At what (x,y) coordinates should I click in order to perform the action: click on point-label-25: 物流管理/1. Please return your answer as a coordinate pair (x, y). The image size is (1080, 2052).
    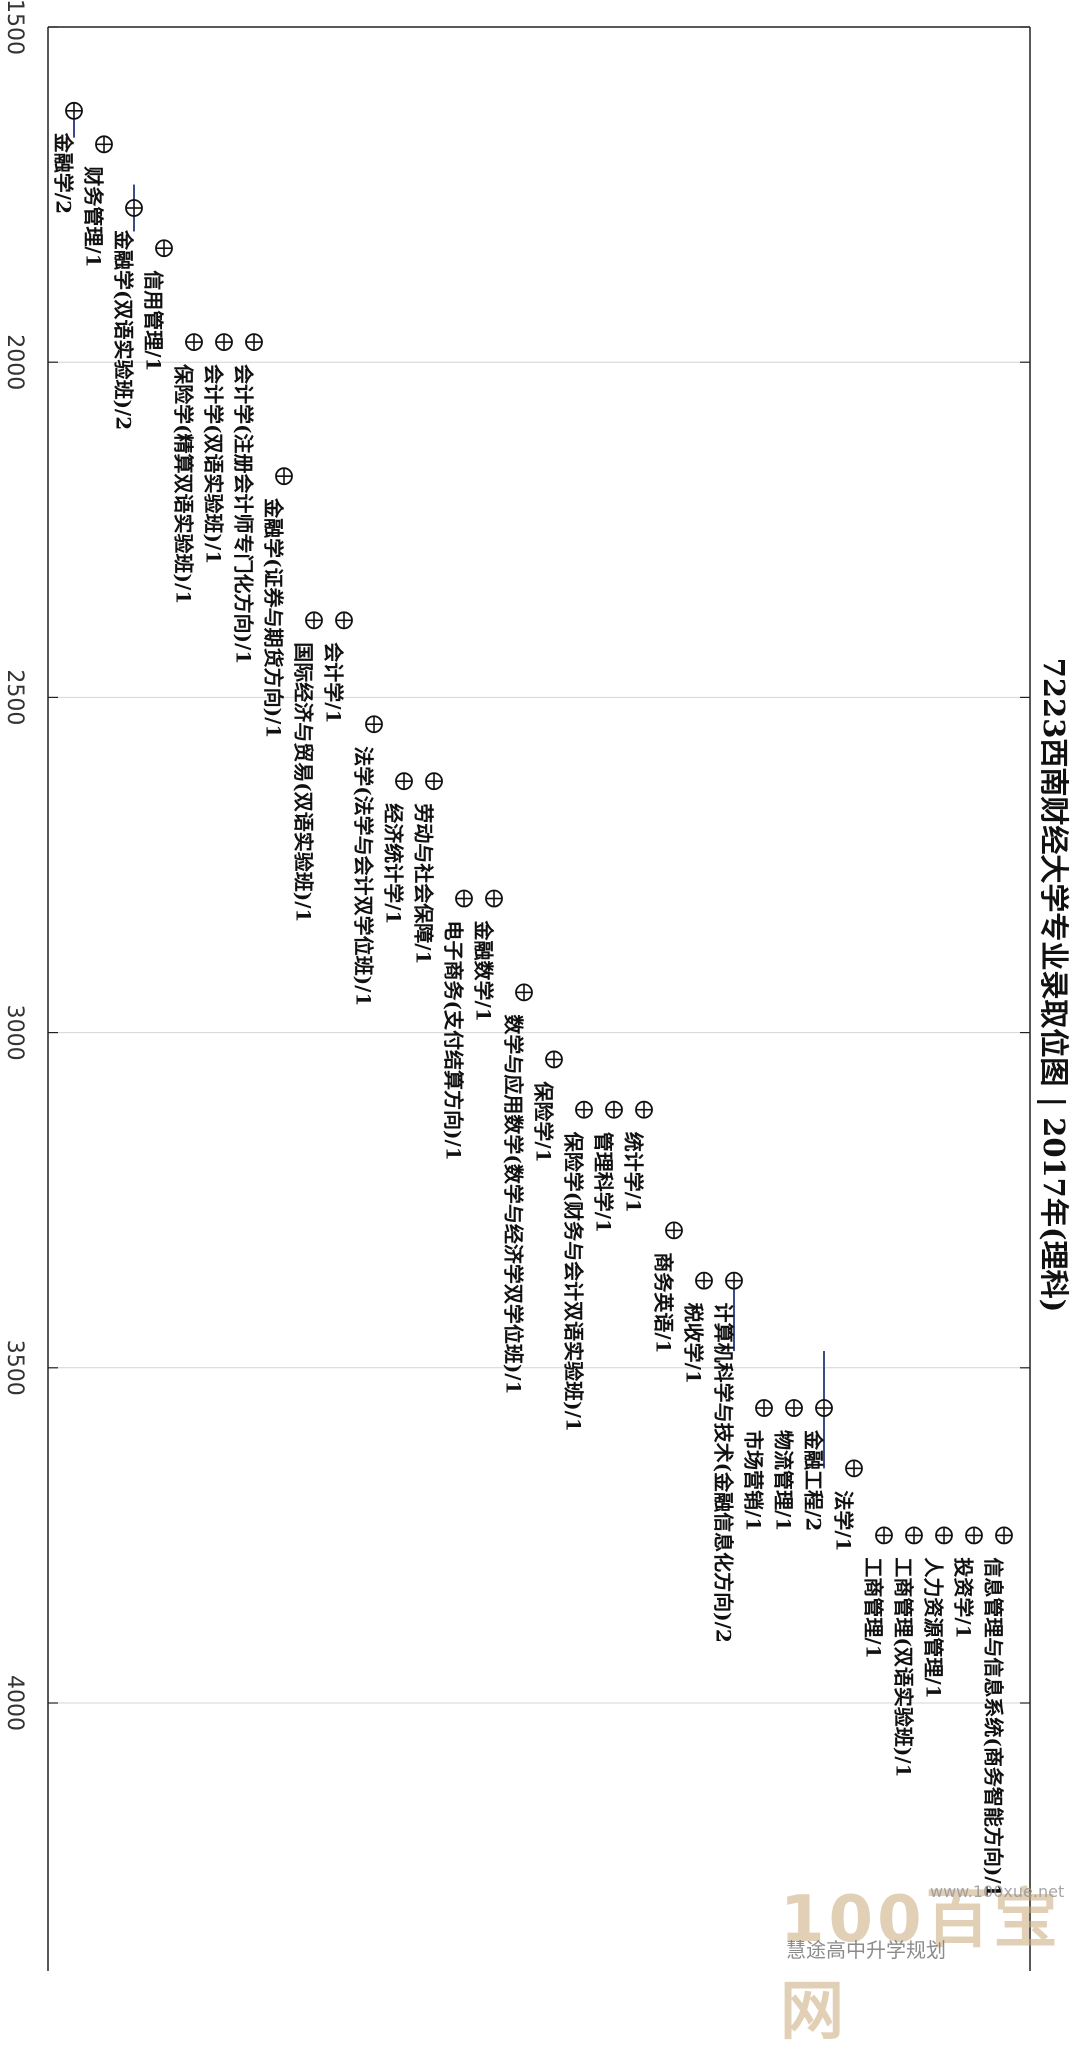
    Looking at the image, I should click on (784, 1480).